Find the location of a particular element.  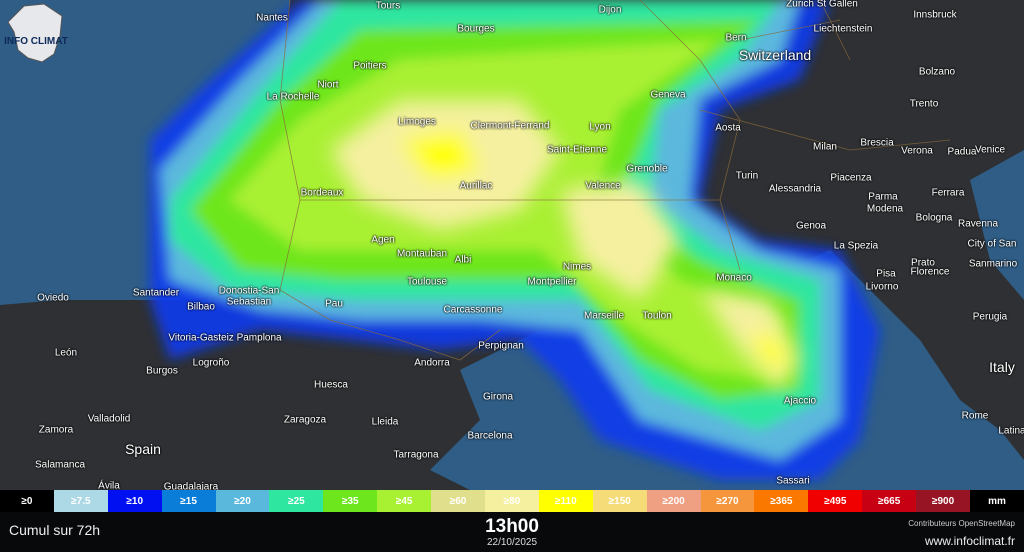

attribution: Contributeurs OpenStreetMap is located at coordinates (961, 523).